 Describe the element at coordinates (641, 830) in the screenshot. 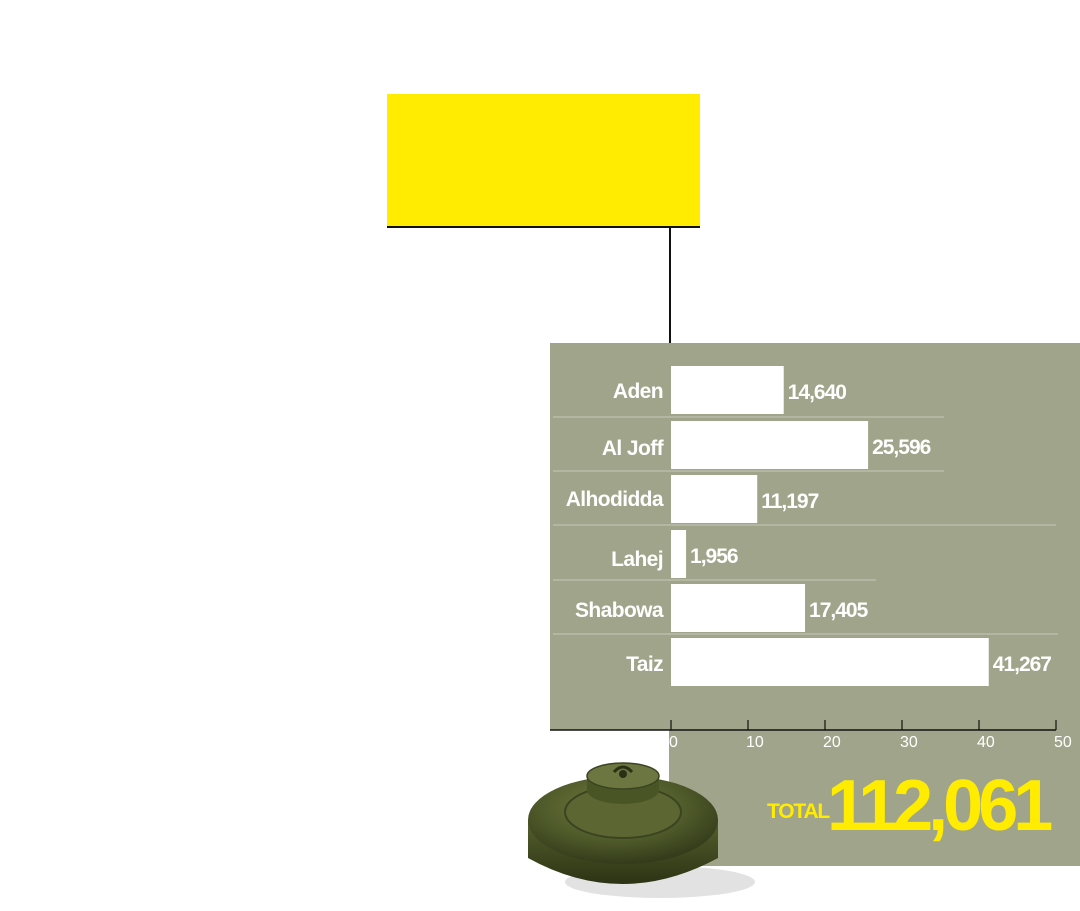

I see `landmine-icon` at that location.